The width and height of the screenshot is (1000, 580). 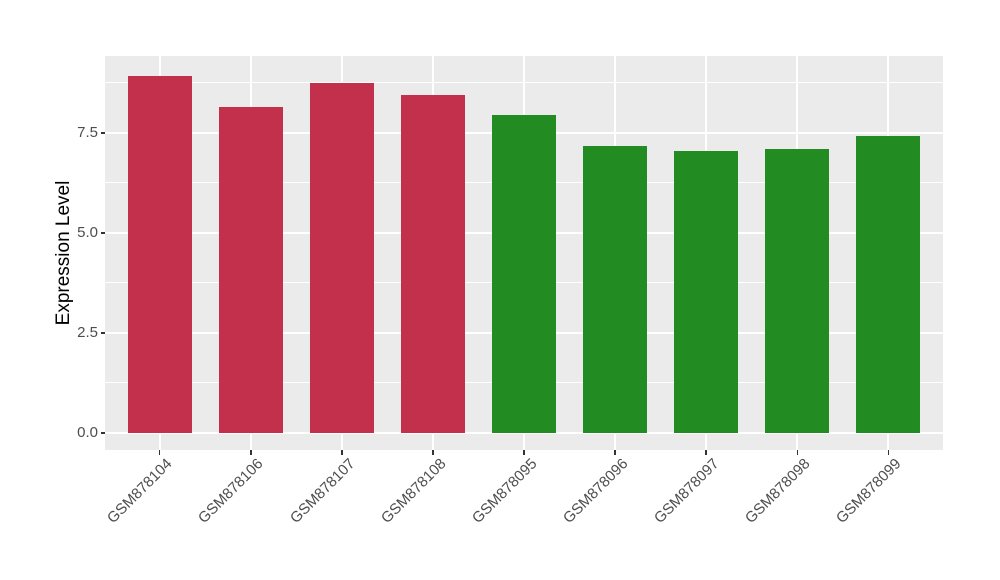 I want to click on x-tick-label-GSM878108: GSM878108, so click(x=413, y=491).